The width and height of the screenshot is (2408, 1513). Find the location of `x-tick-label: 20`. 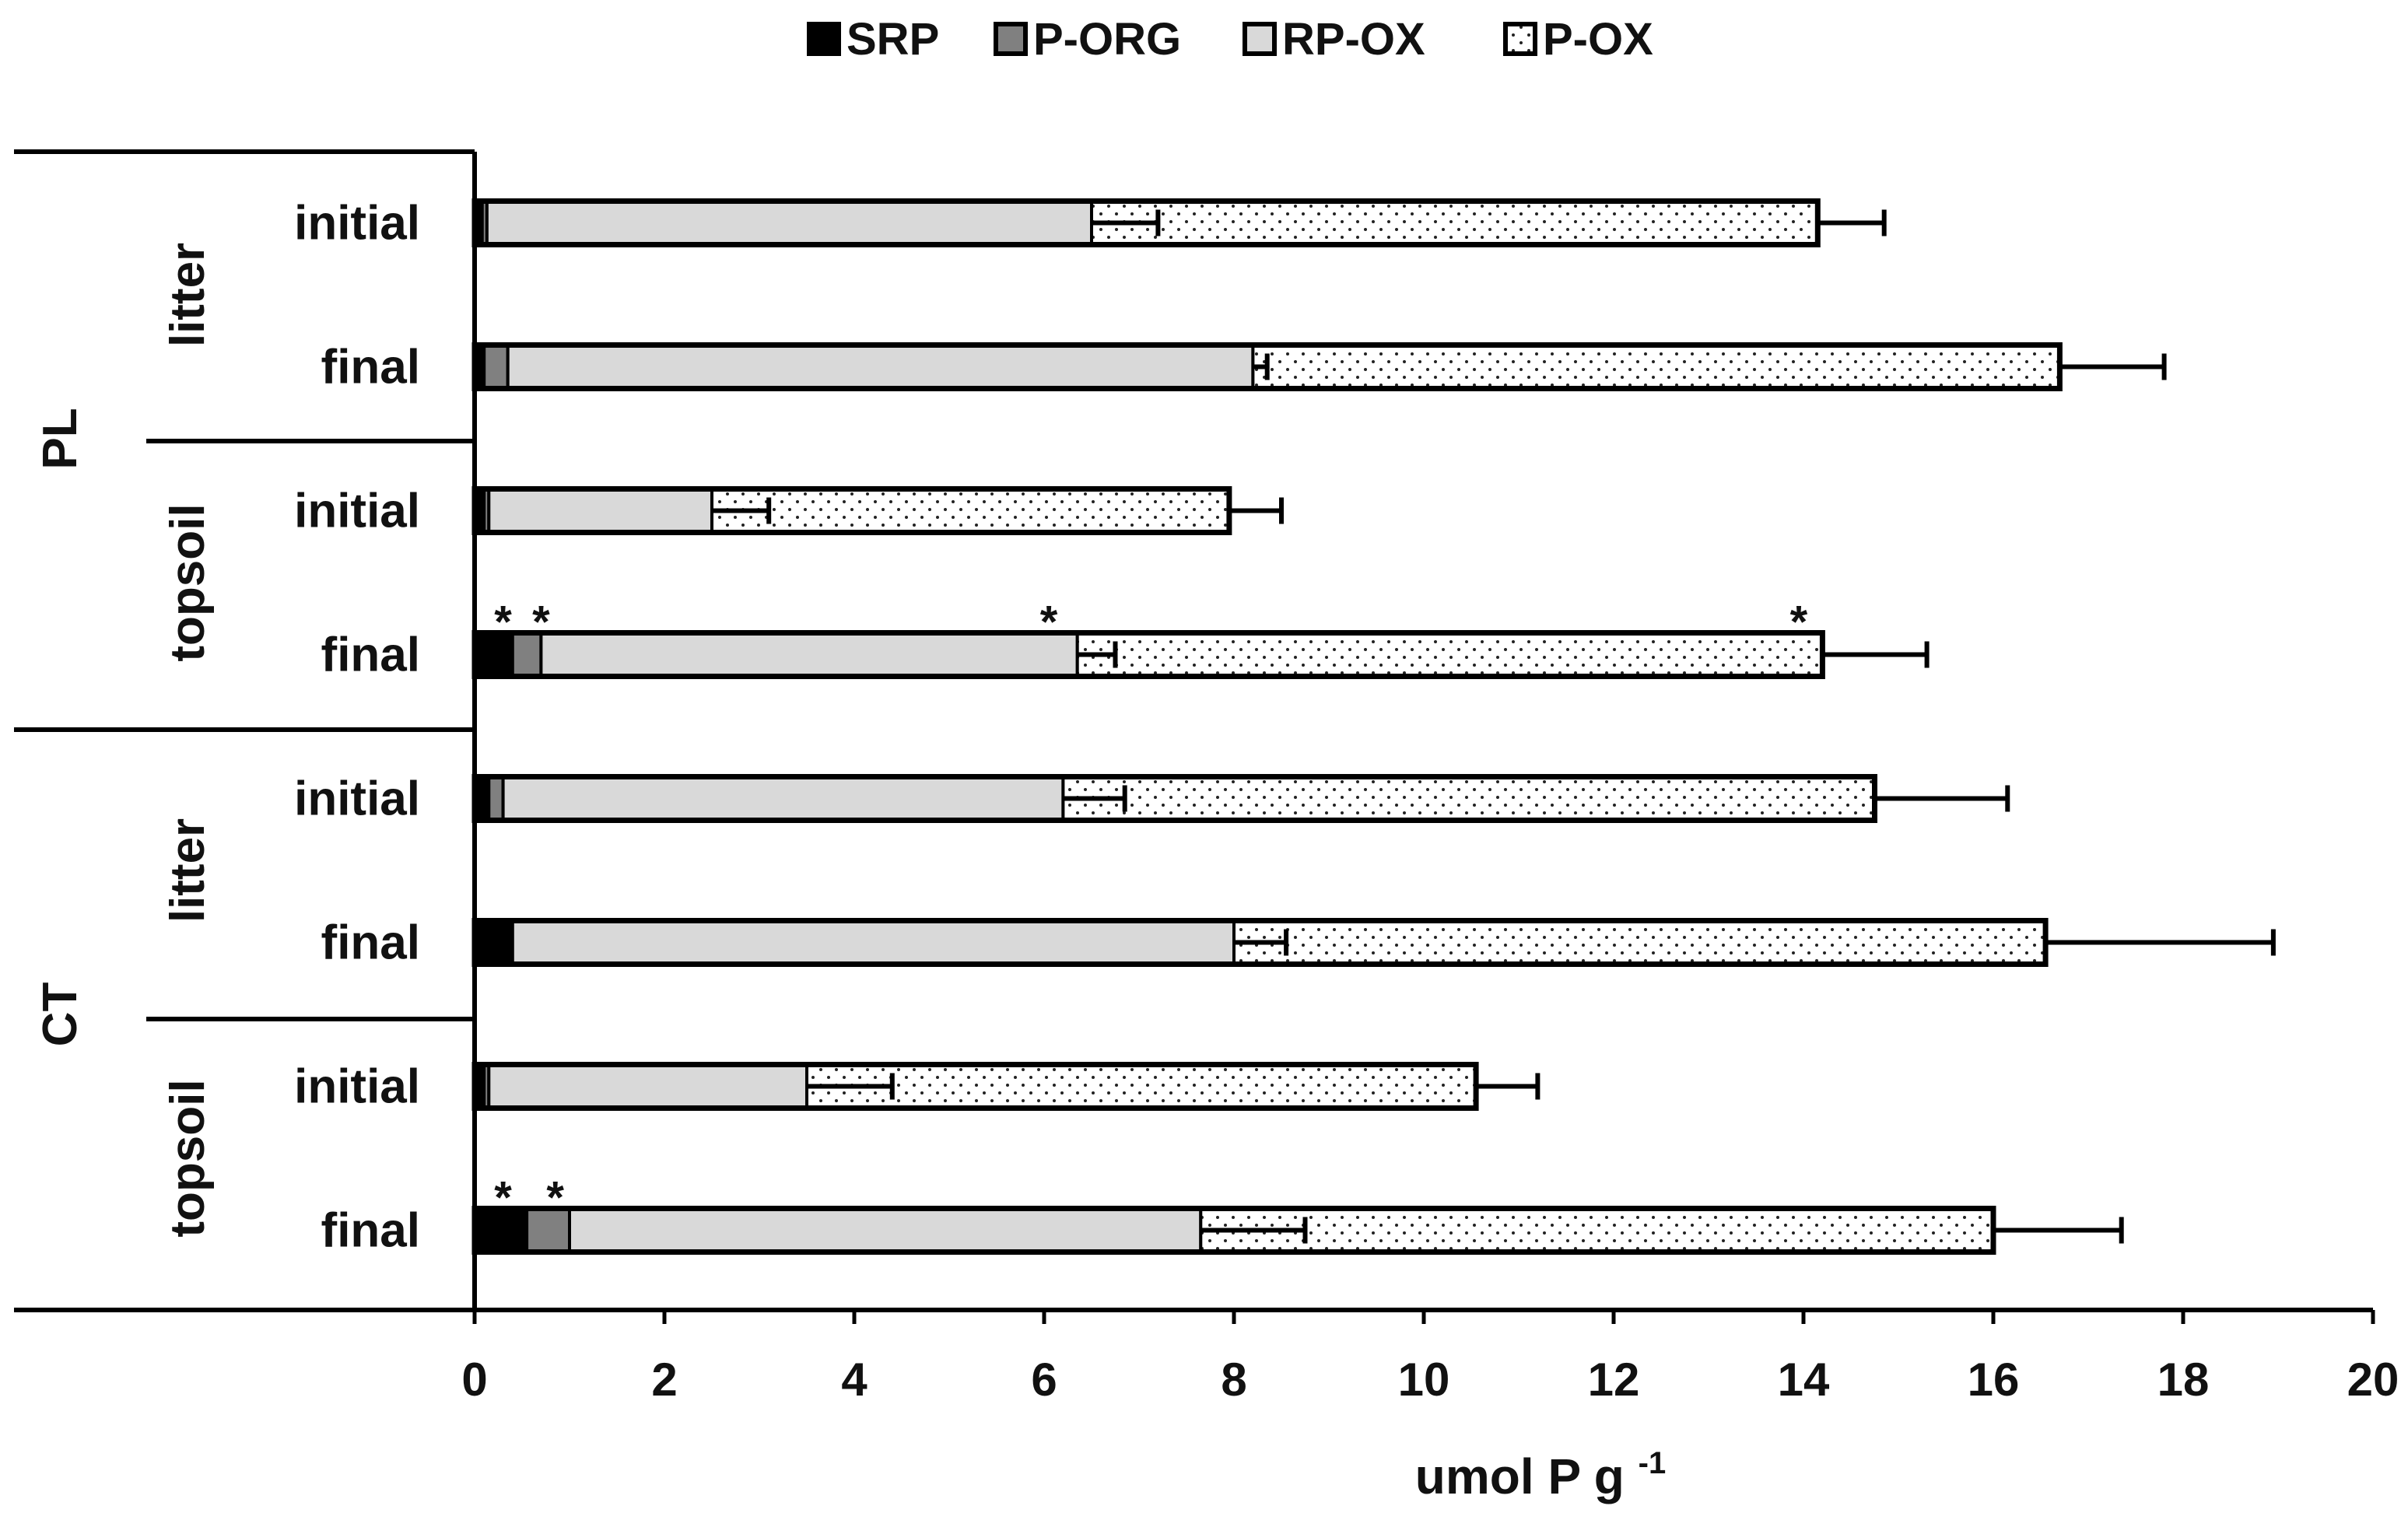

x-tick-label: 20 is located at coordinates (2373, 1380).